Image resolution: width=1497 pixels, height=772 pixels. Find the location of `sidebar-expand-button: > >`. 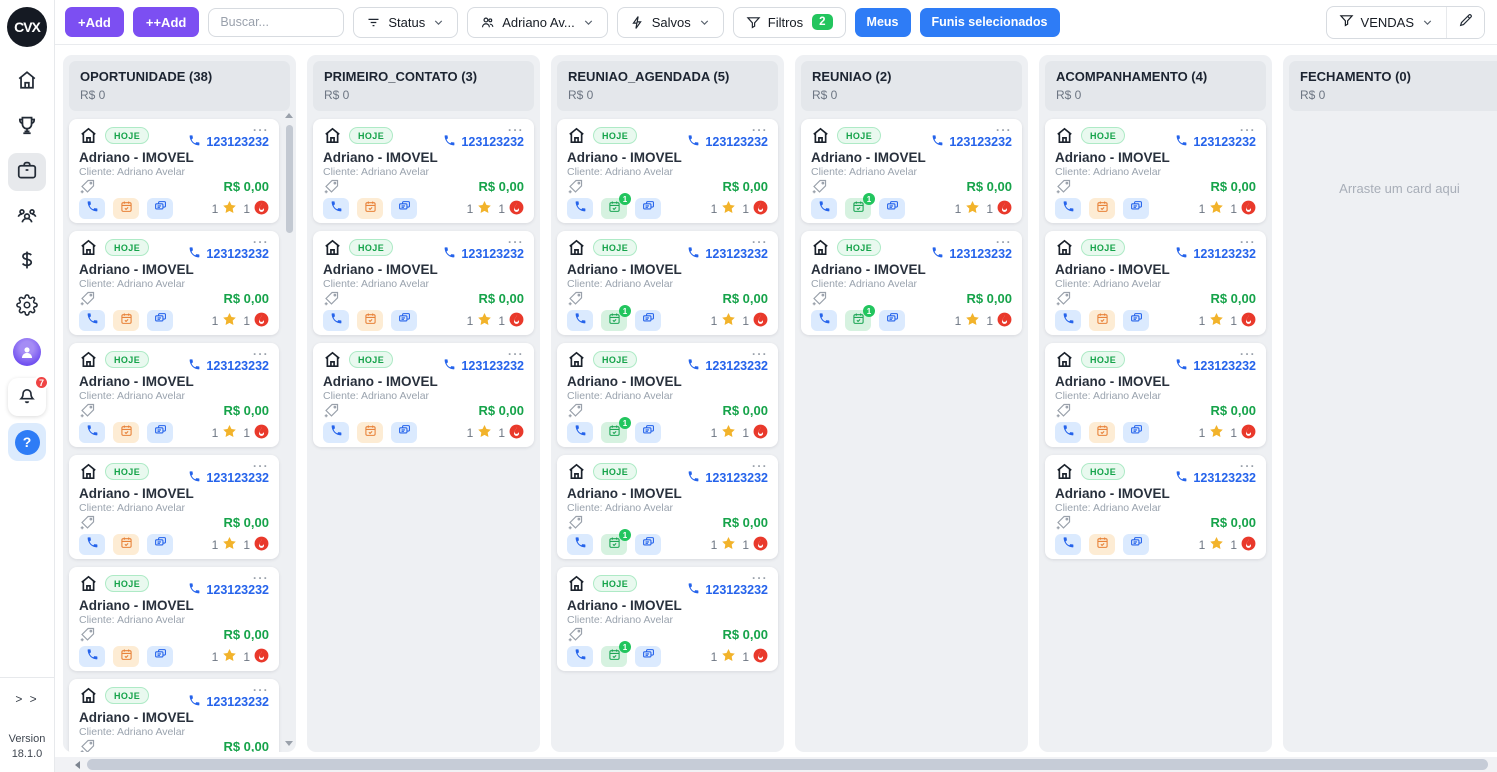

sidebar-expand-button: > > is located at coordinates (27, 696).